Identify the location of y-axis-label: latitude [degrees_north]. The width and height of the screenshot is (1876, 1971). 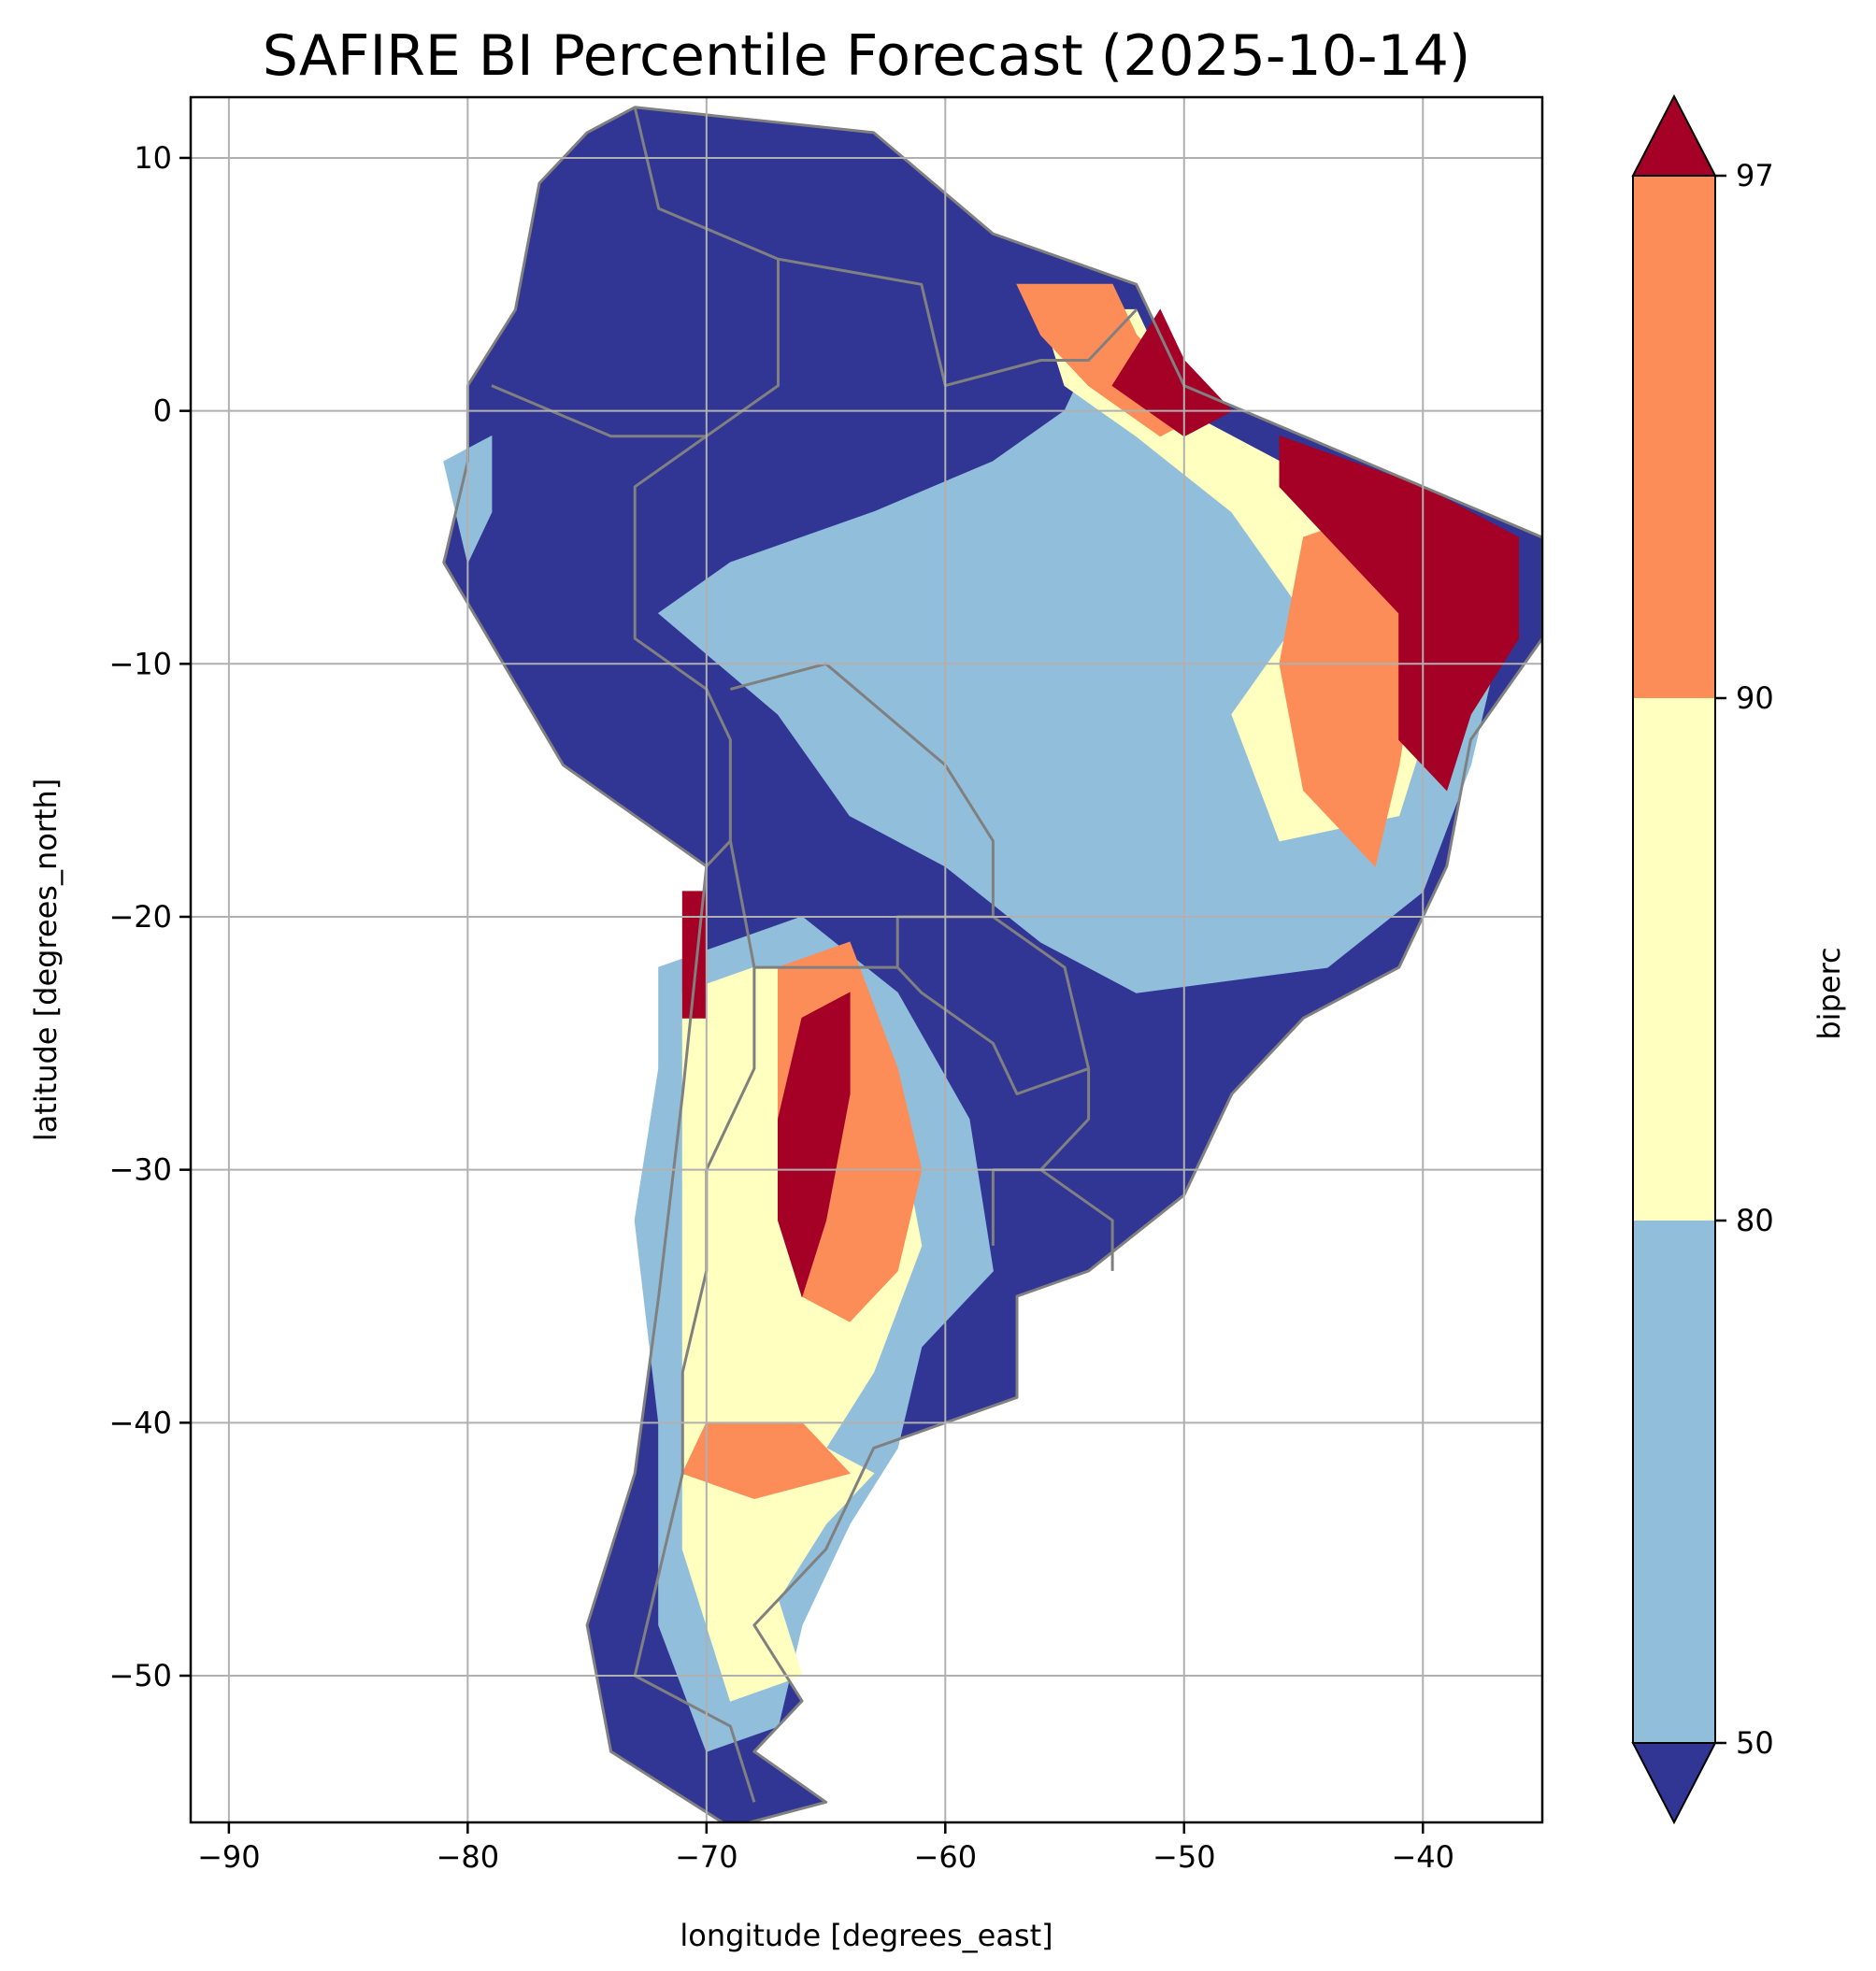
(46, 960).